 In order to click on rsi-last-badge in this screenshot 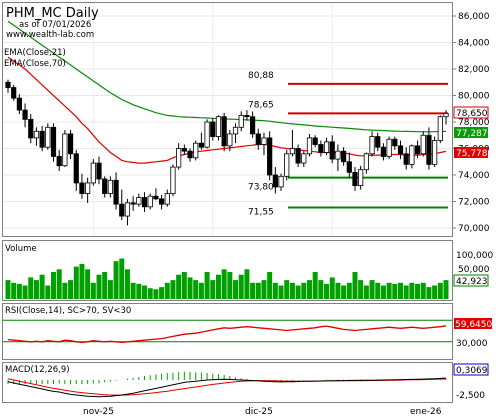, I will do `click(473, 323)`.